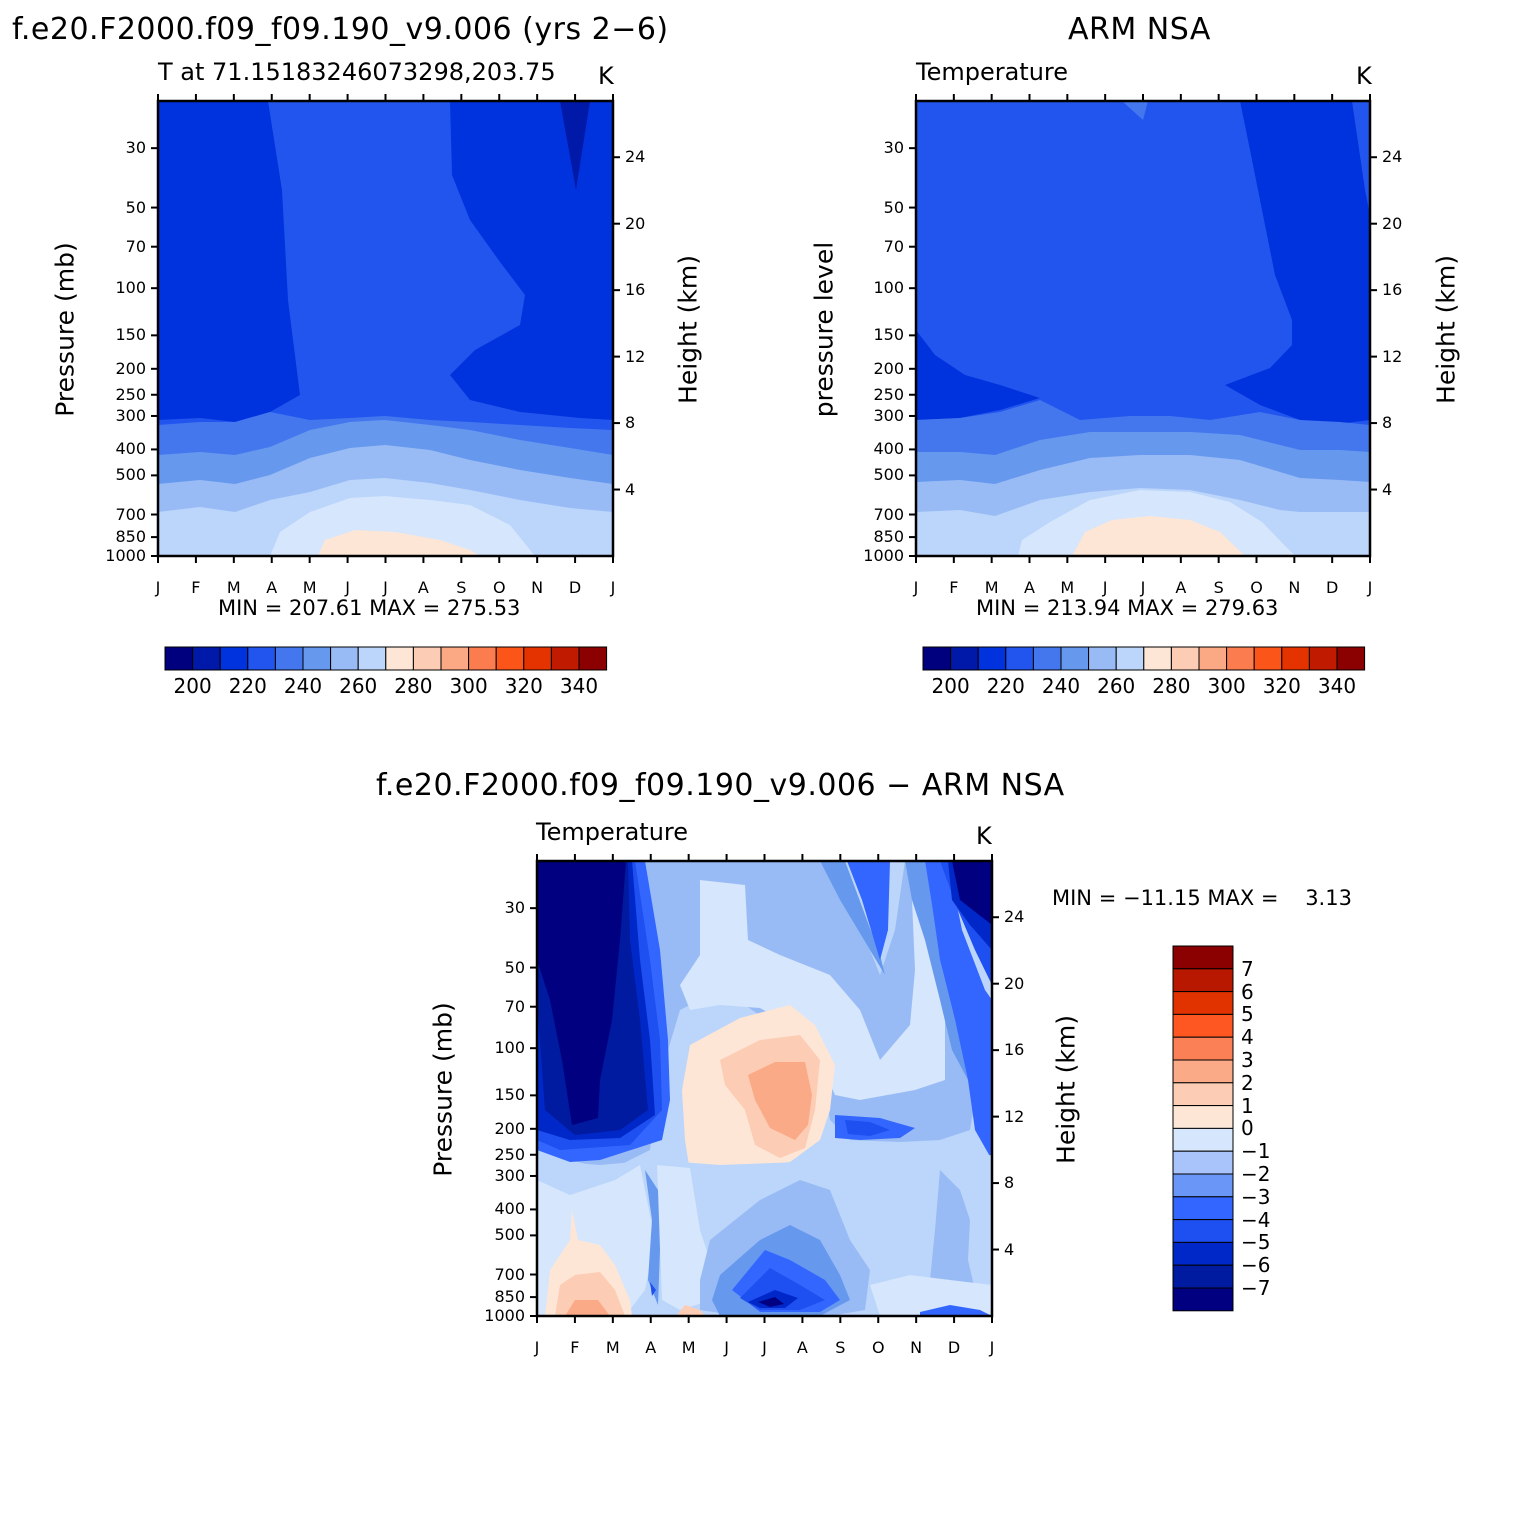  Describe the element at coordinates (888, 394) in the screenshot. I see `obs-ytick-label: 250` at that location.